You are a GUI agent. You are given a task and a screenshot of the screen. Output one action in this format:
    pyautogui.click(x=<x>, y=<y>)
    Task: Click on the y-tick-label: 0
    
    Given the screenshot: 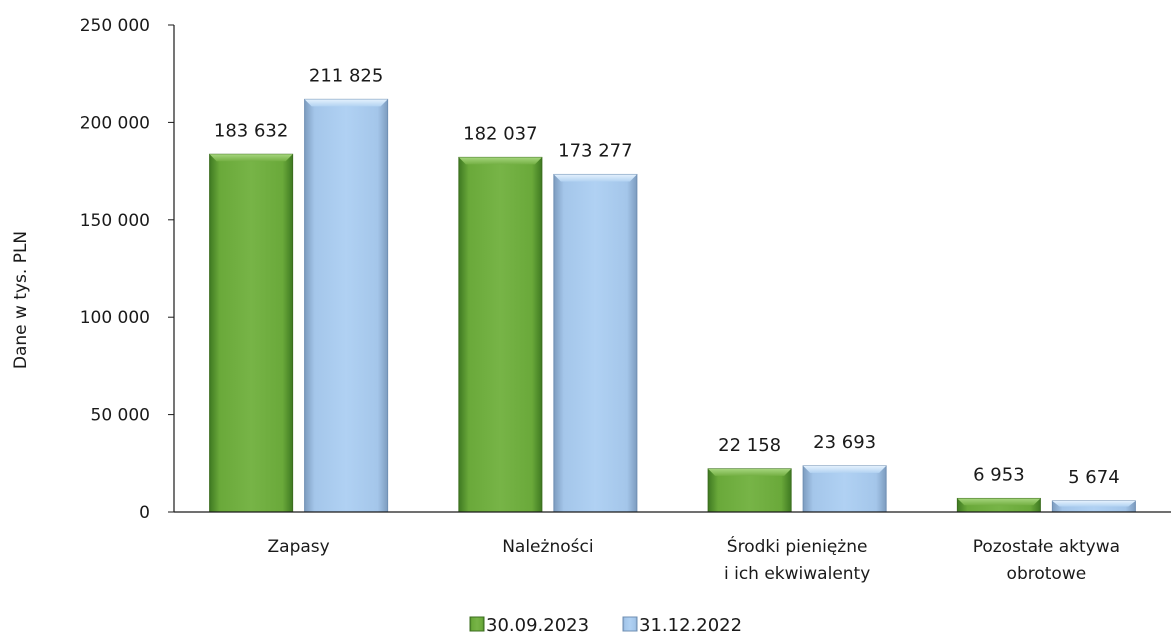 What is the action you would take?
    pyautogui.click(x=144, y=513)
    